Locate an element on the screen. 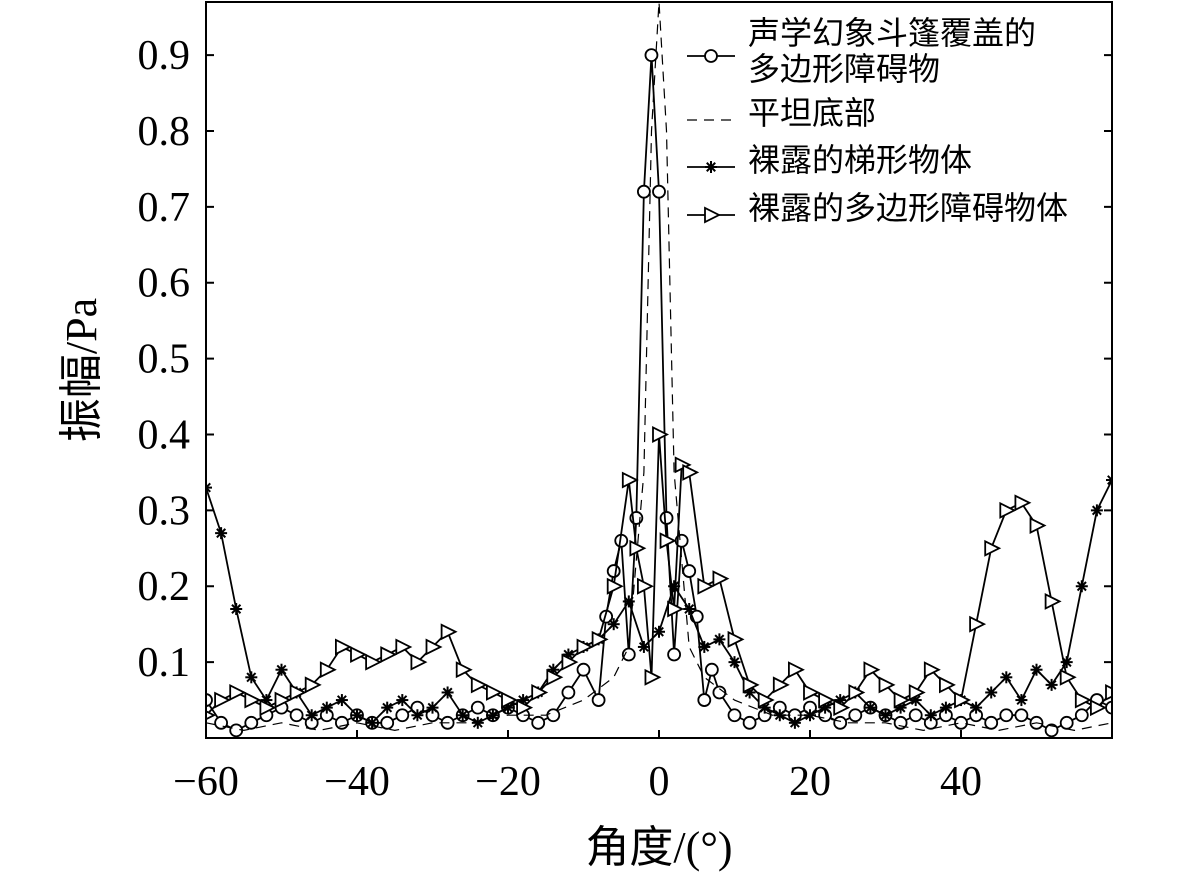  legend-label: 平坦底部 is located at coordinates (812, 113).